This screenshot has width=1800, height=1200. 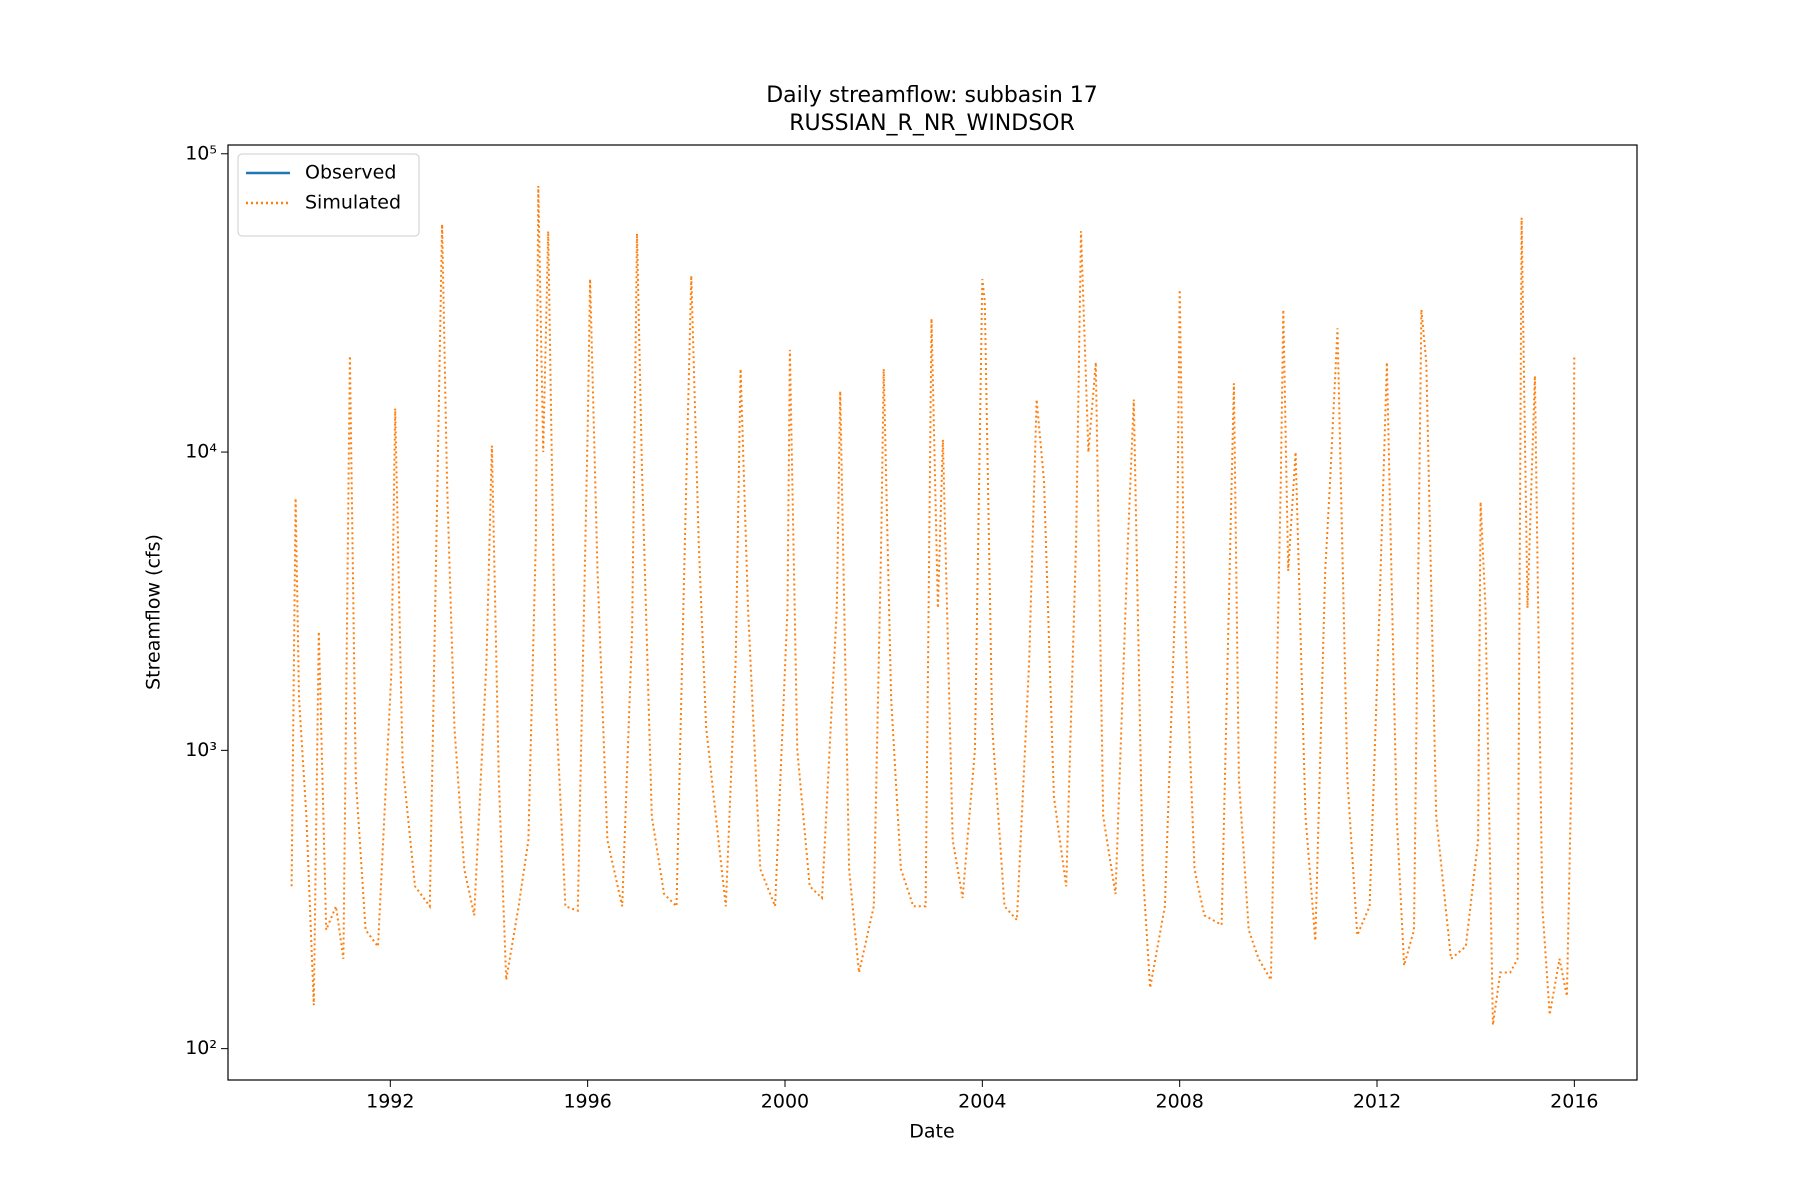 I want to click on x-tick-label: 2004, so click(x=982, y=1102).